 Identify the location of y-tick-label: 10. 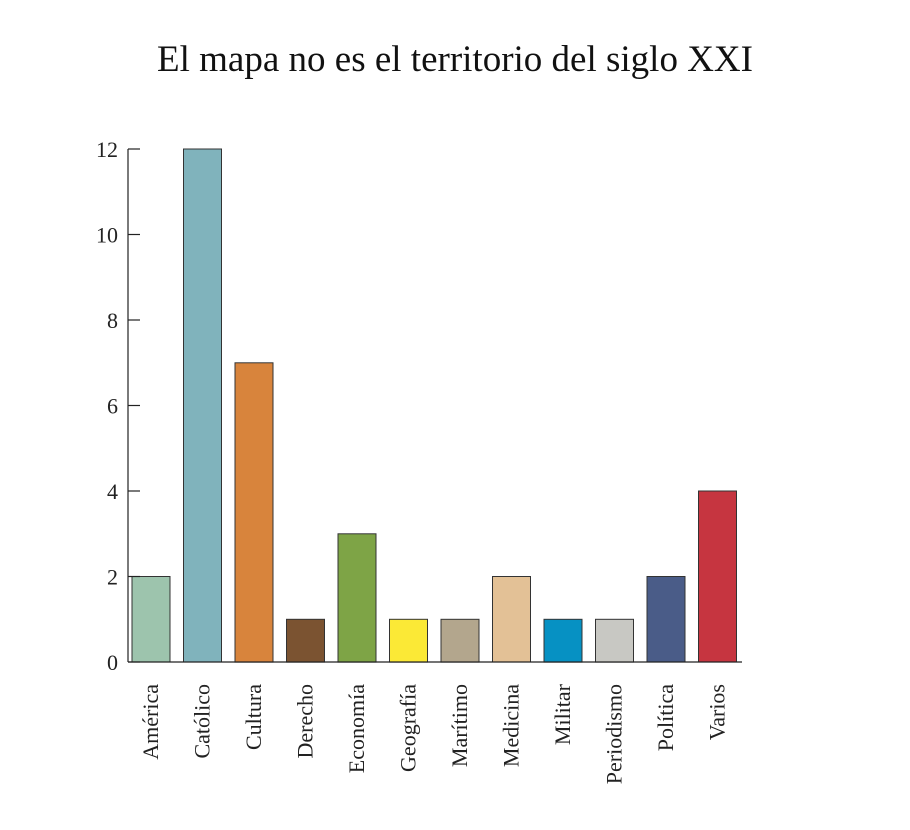
(107, 235).